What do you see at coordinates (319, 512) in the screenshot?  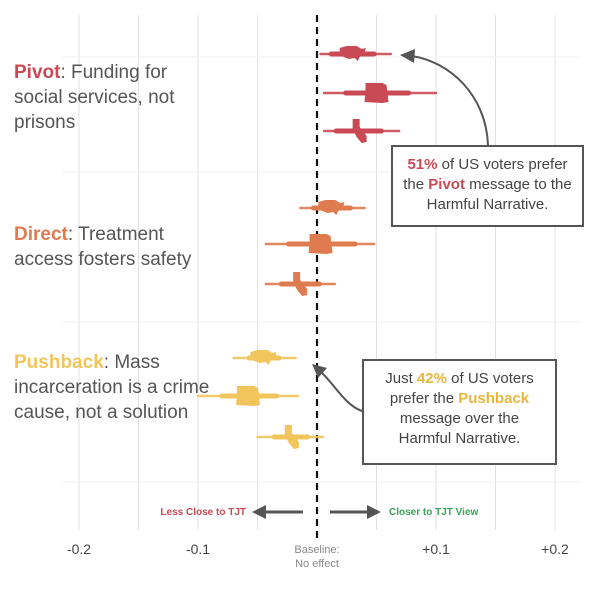 I see `direction-indicators: Less Close to TJT Closer to TJT View` at bounding box center [319, 512].